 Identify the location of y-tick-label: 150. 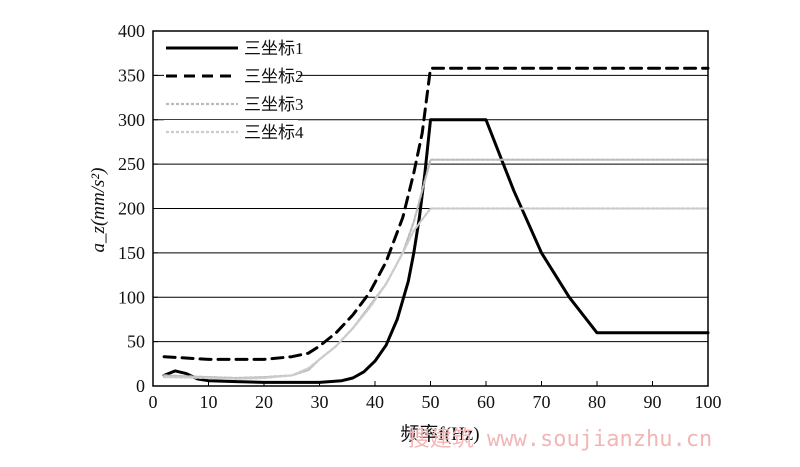
(131, 253).